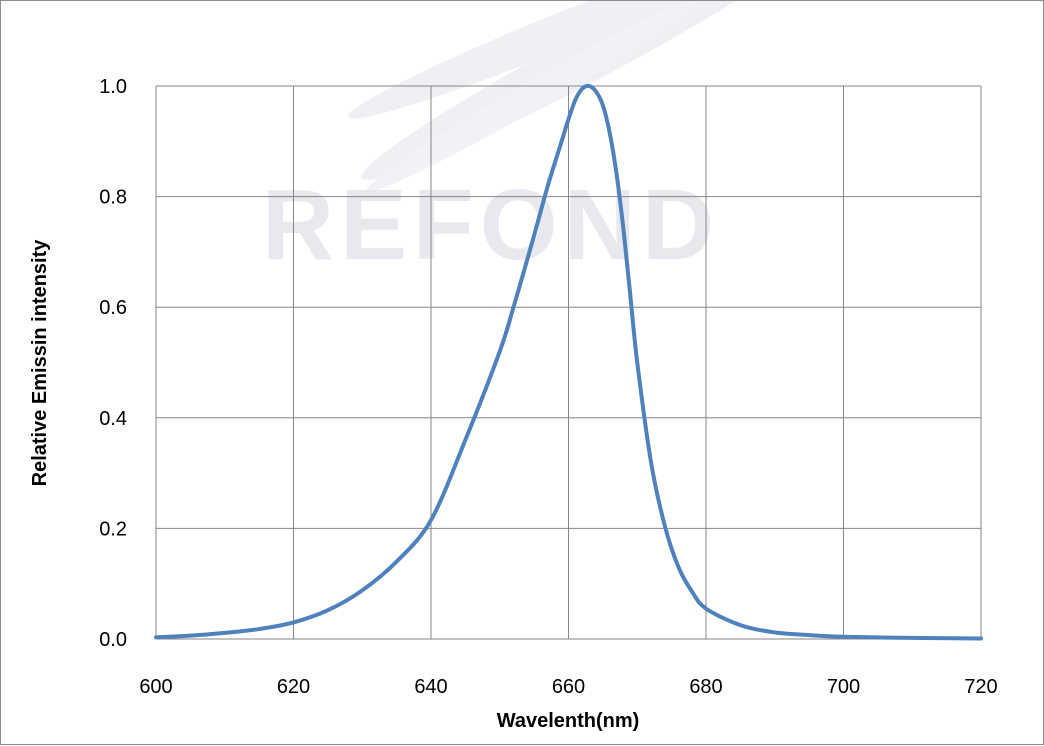 Image resolution: width=1044 pixels, height=746 pixels. I want to click on x-tick-label: 680, so click(705, 687).